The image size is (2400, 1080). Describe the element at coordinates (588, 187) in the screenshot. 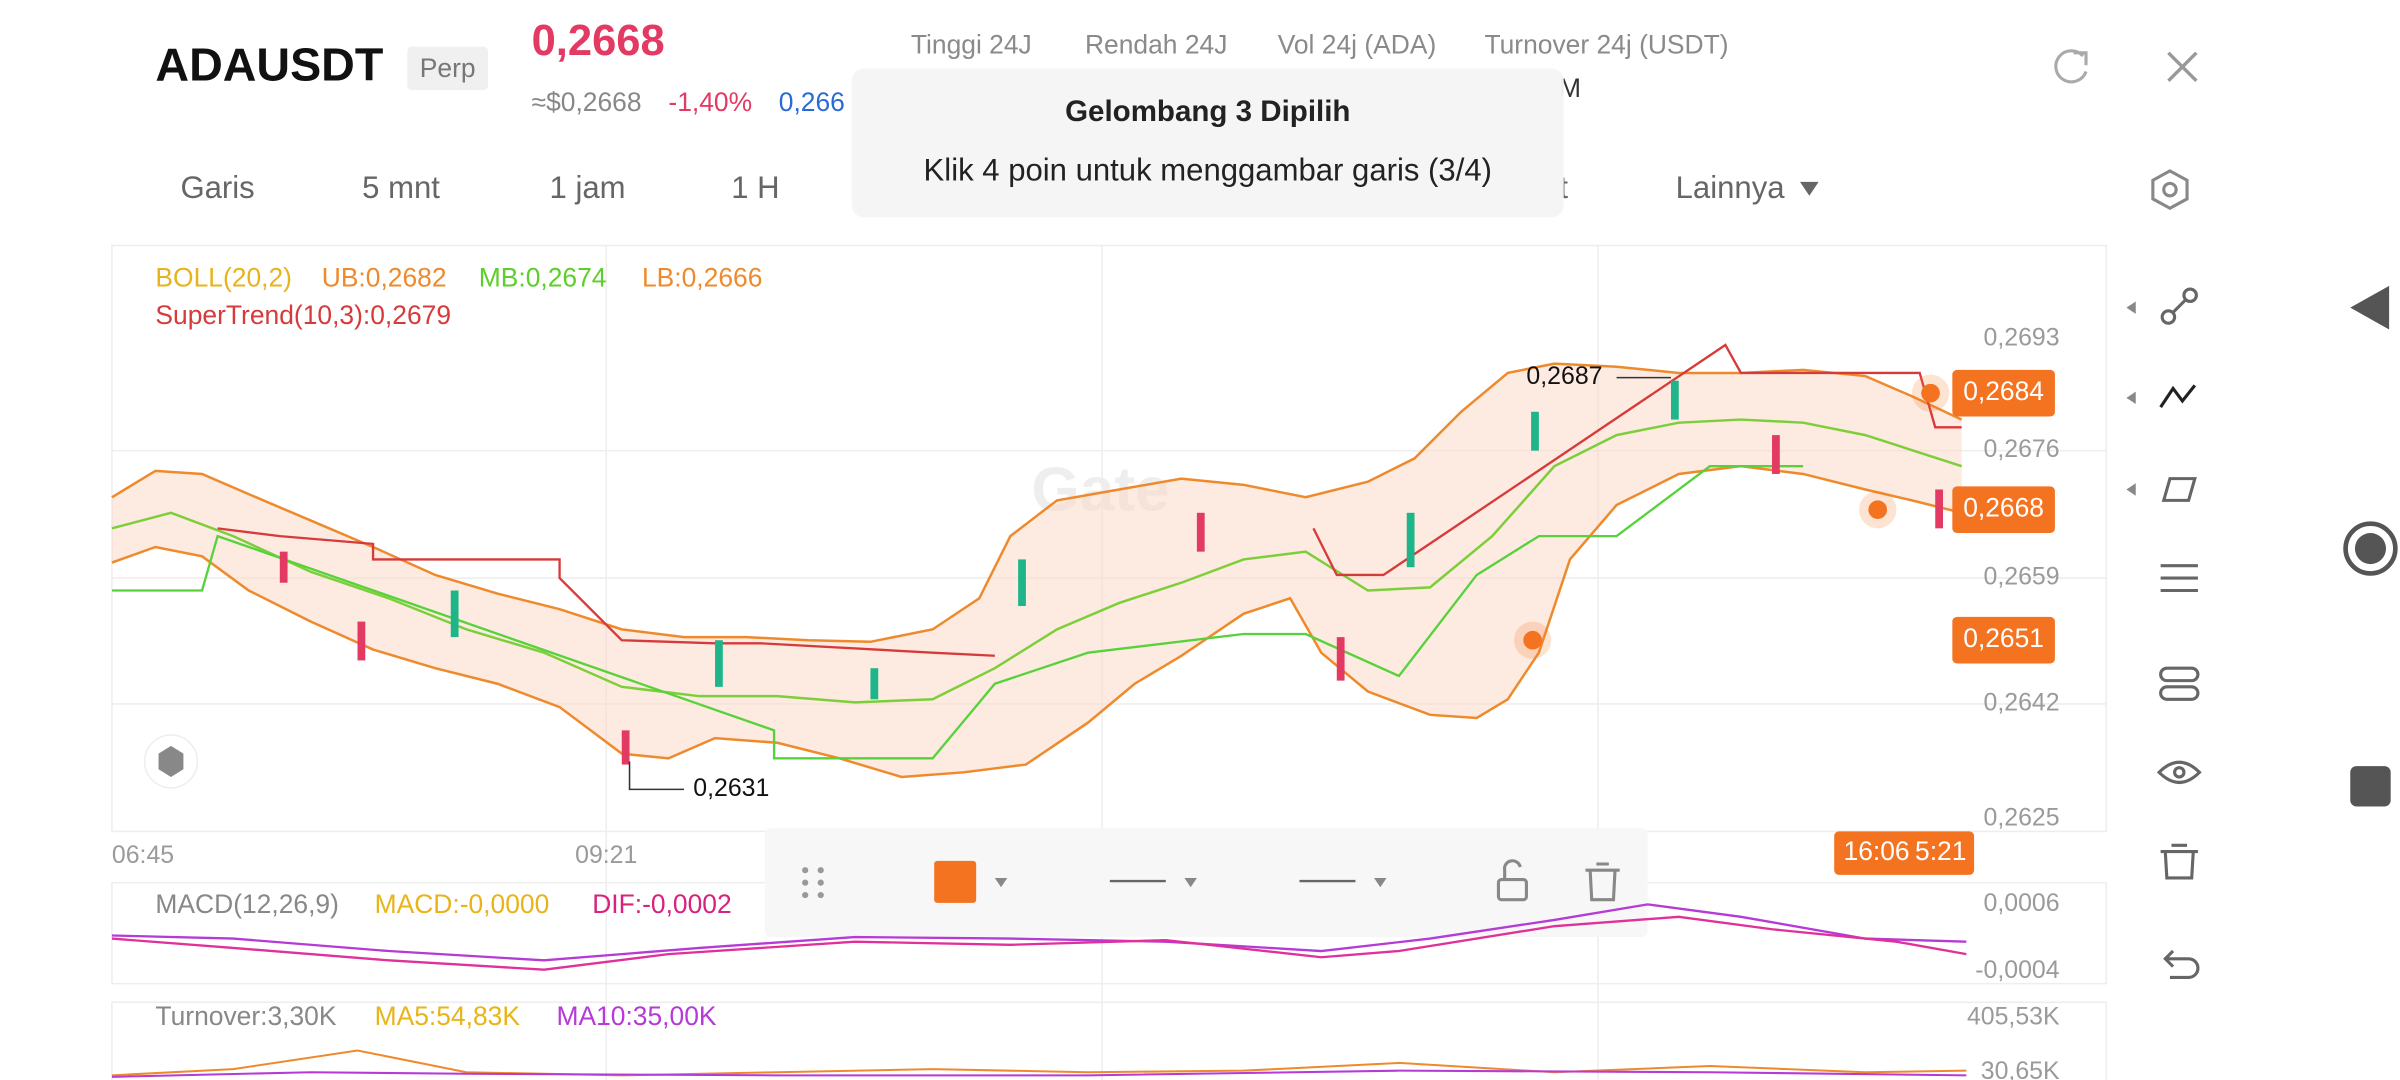

I see `tab: 1 jam` at that location.